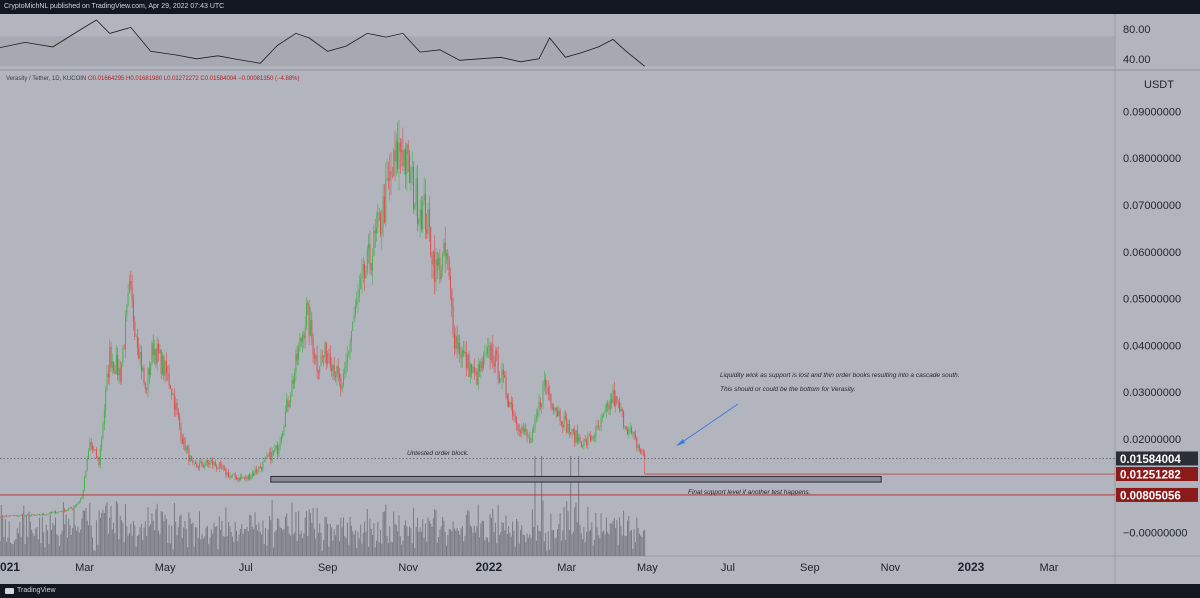 The image size is (1200, 598). Describe the element at coordinates (1152, 300) in the screenshot. I see `price-tick-label: 0.05000000` at that location.